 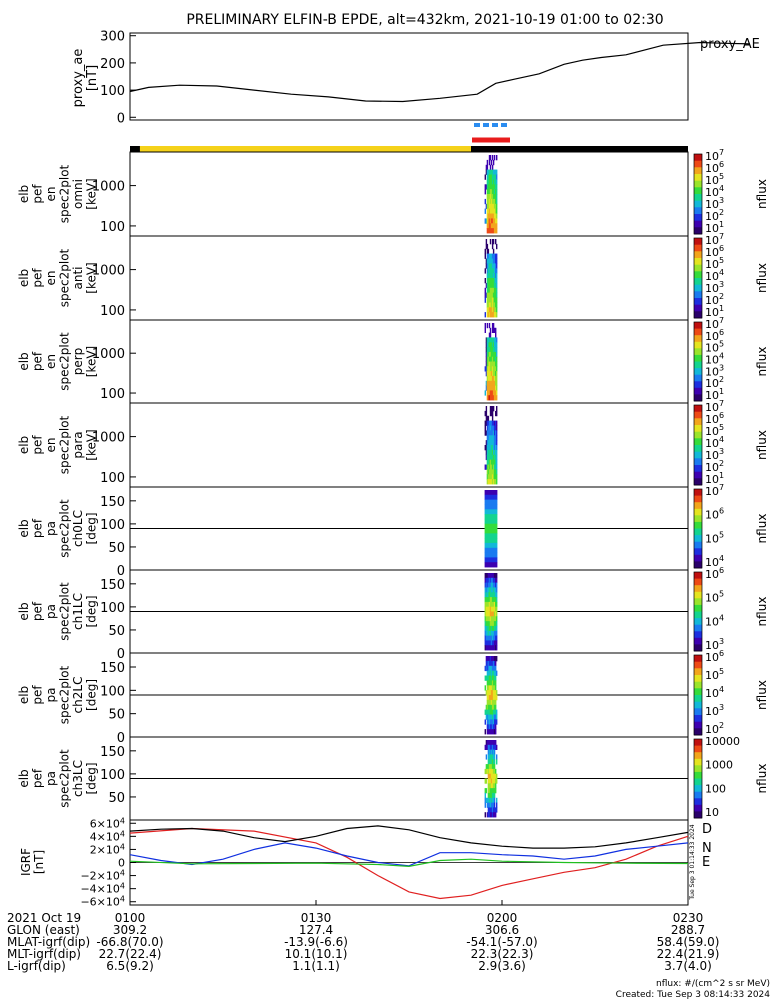 What do you see at coordinates (698, 770) in the screenshot?
I see `pa_ch3-colorbar-segment` at bounding box center [698, 770].